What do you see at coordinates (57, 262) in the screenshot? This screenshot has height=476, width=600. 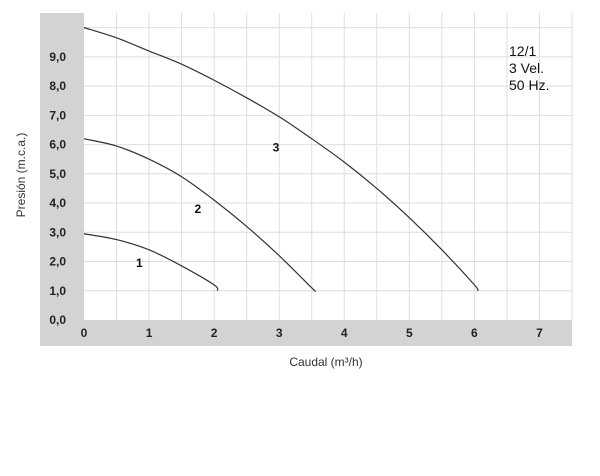 I see `y-tick-label: 2,0` at bounding box center [57, 262].